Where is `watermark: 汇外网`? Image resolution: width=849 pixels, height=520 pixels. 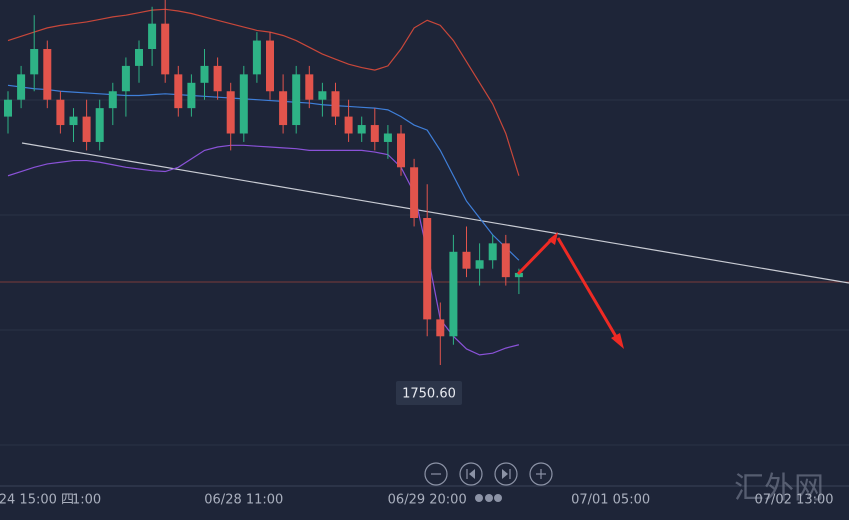 watermark: 汇外网 is located at coordinates (779, 488).